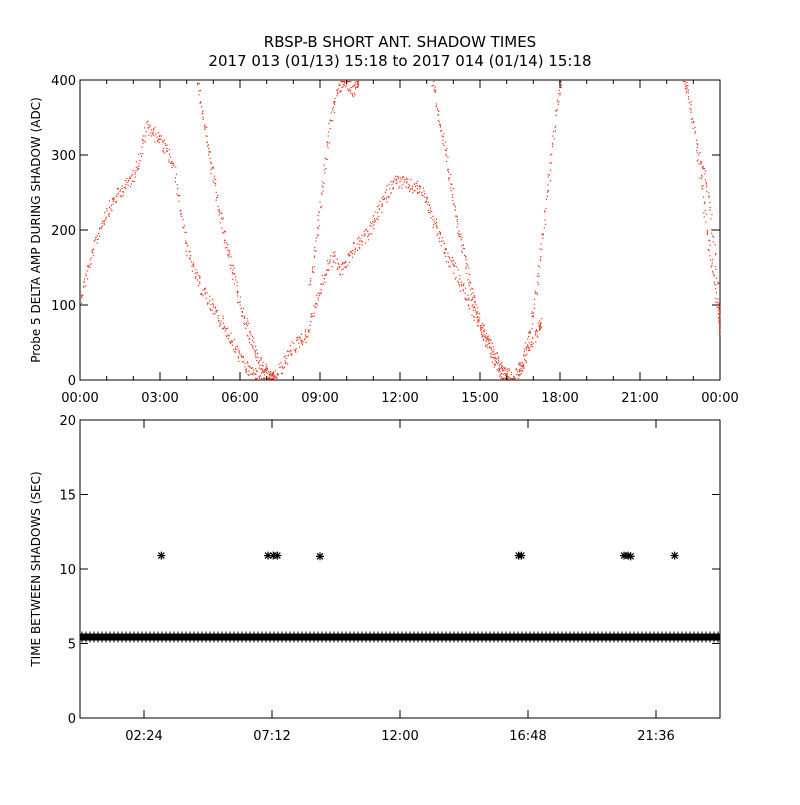  Describe the element at coordinates (631, 556) in the screenshot. I see `asterisk-stroke` at that location.